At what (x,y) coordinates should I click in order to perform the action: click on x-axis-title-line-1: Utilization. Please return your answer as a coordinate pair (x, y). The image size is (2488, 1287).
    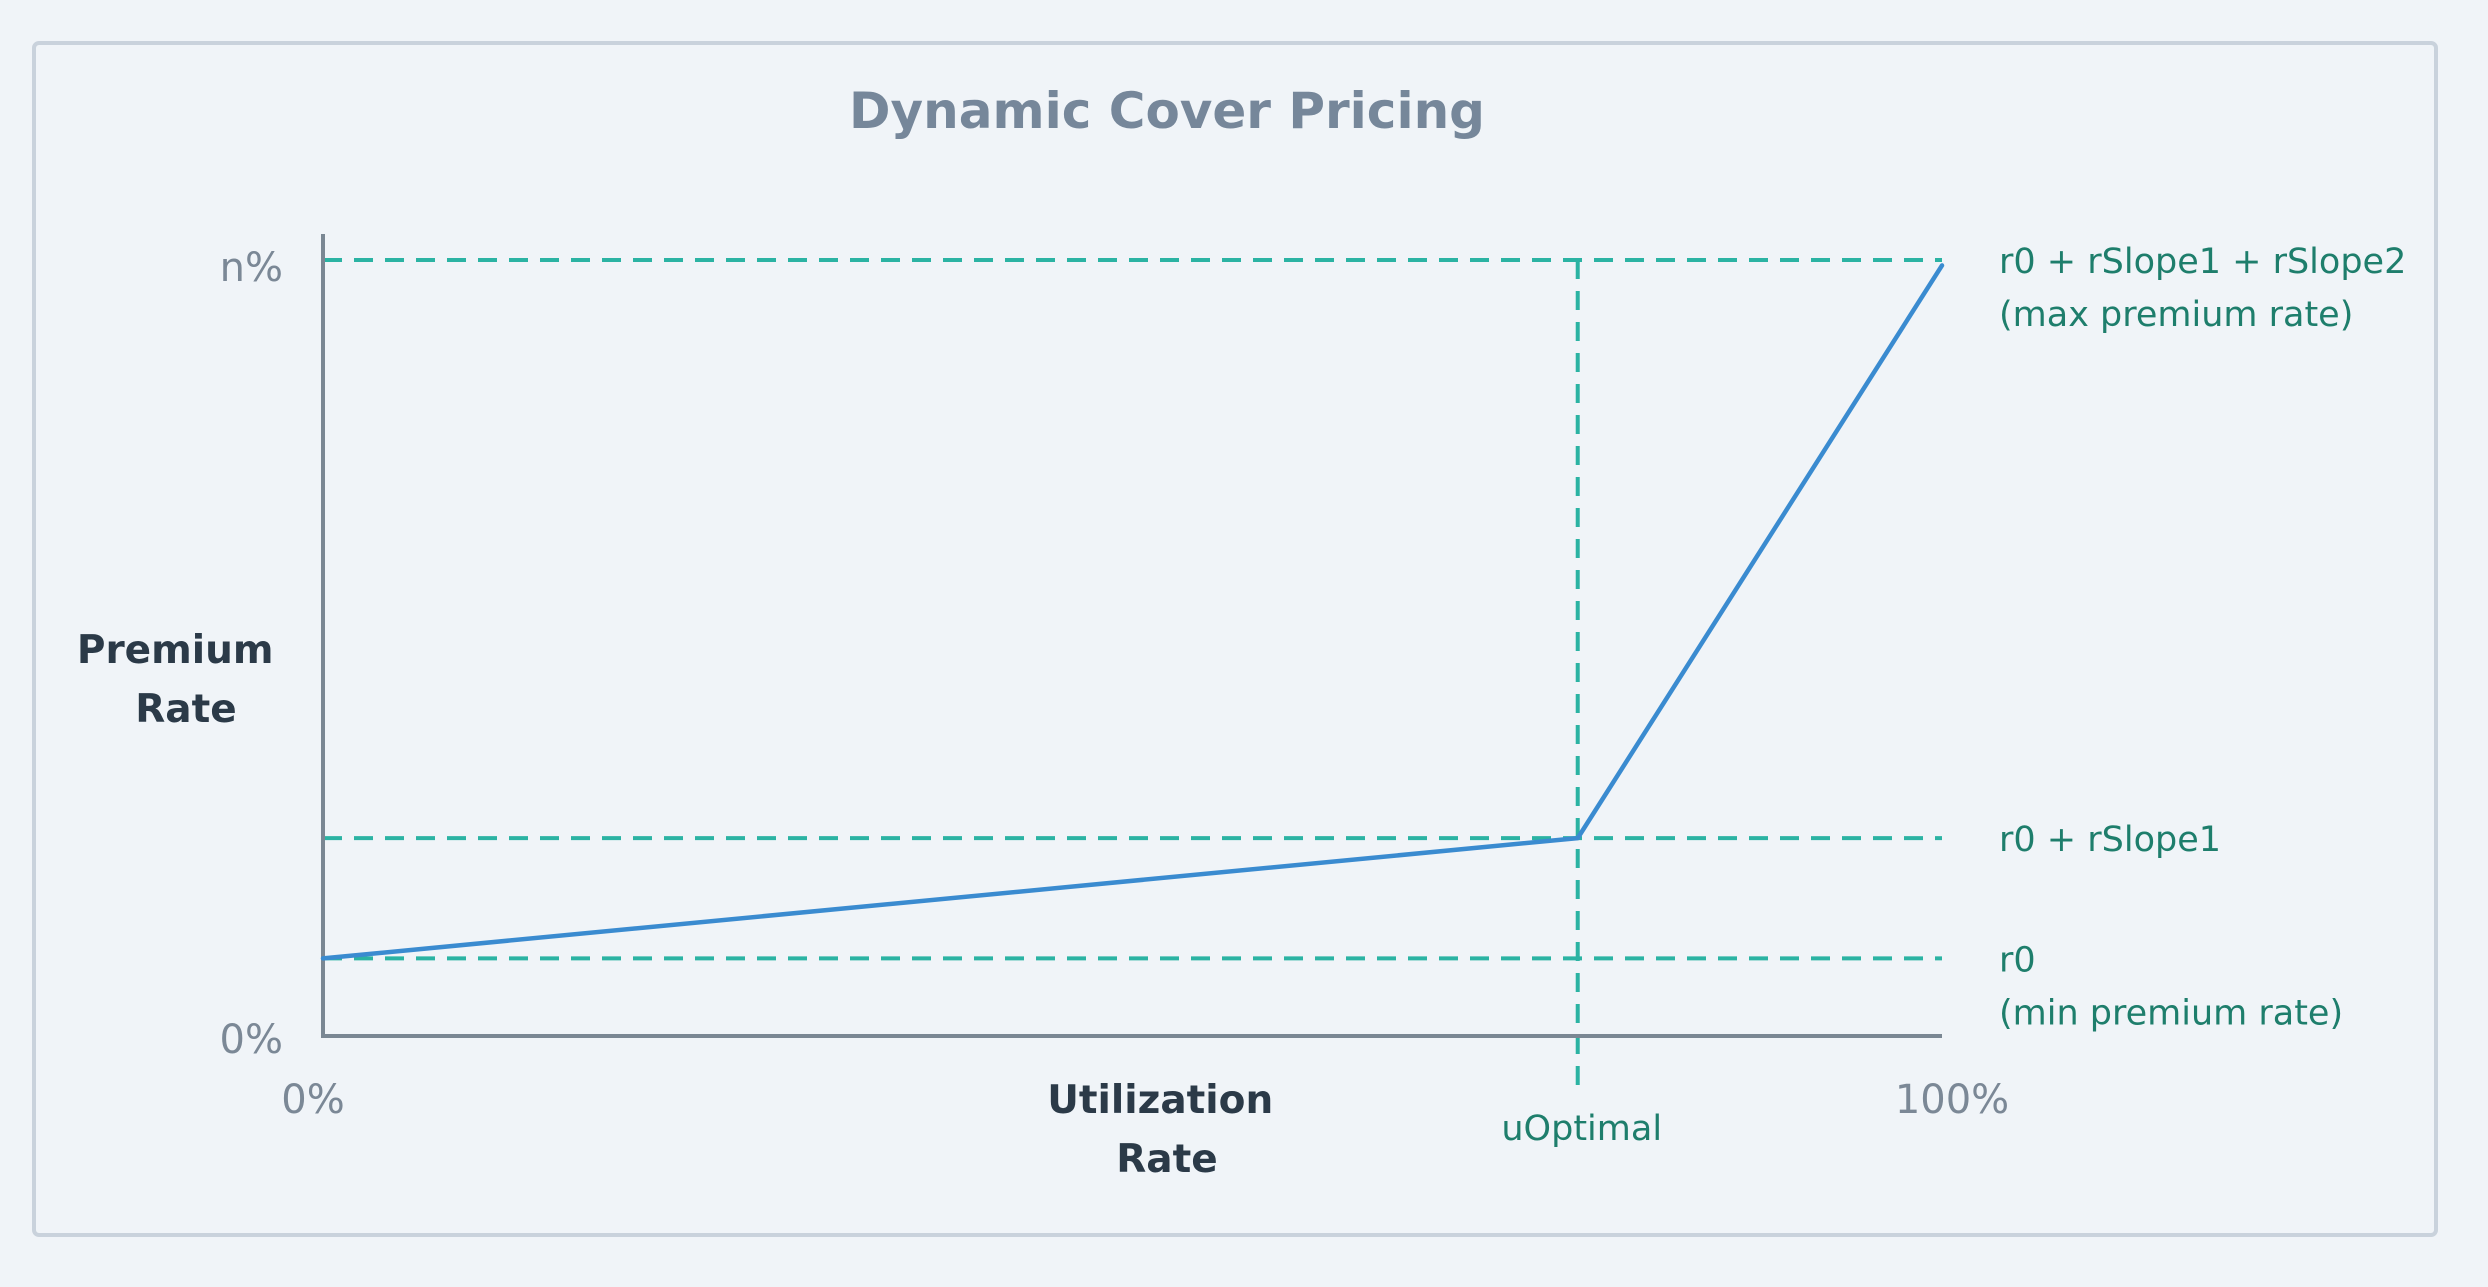
    Looking at the image, I should click on (1160, 1100).